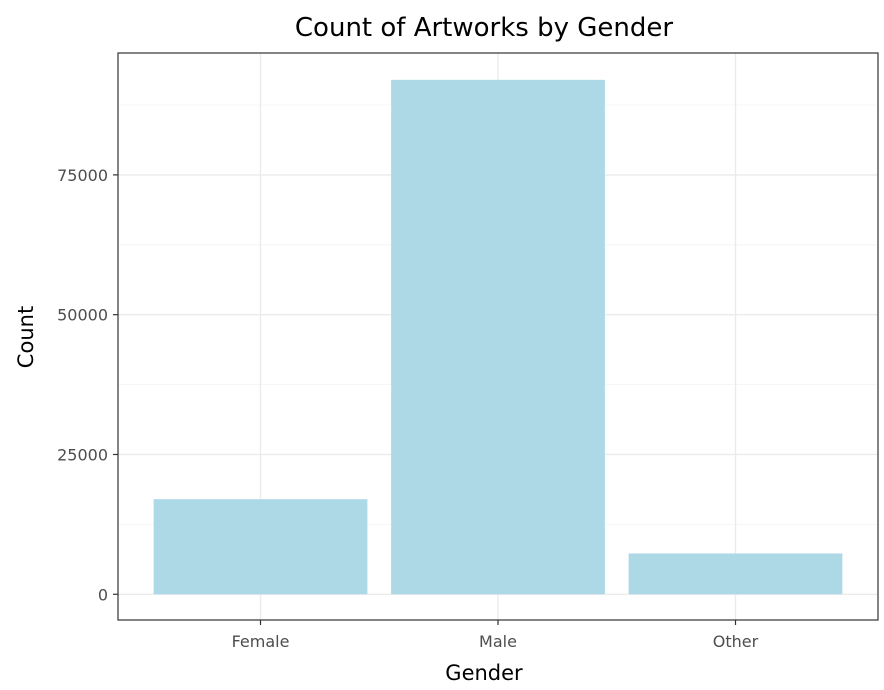 This screenshot has height=690, width=884. What do you see at coordinates (484, 28) in the screenshot?
I see `chart-title: Count of Artworks by Gender` at bounding box center [484, 28].